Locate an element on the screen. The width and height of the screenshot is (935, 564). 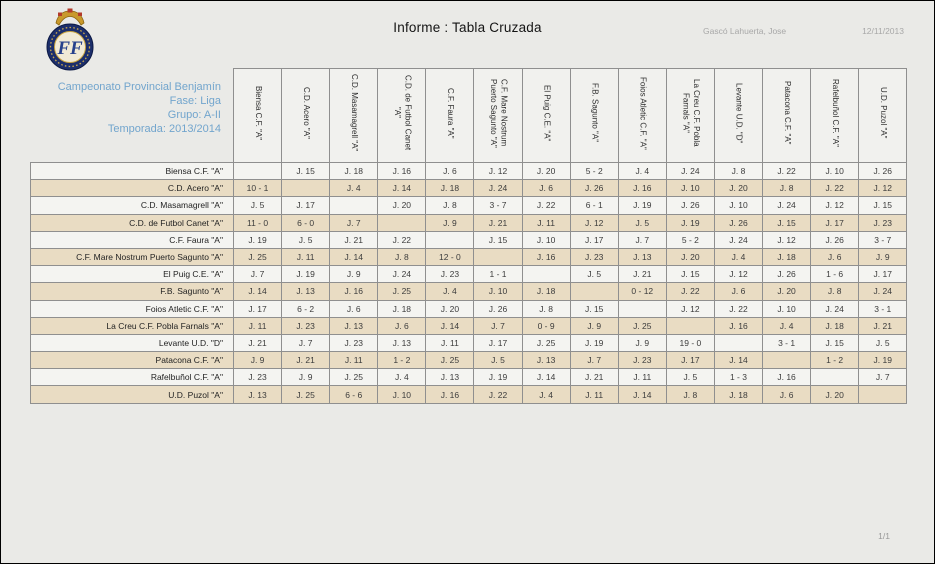
crown-icon is located at coordinates (70, 17).